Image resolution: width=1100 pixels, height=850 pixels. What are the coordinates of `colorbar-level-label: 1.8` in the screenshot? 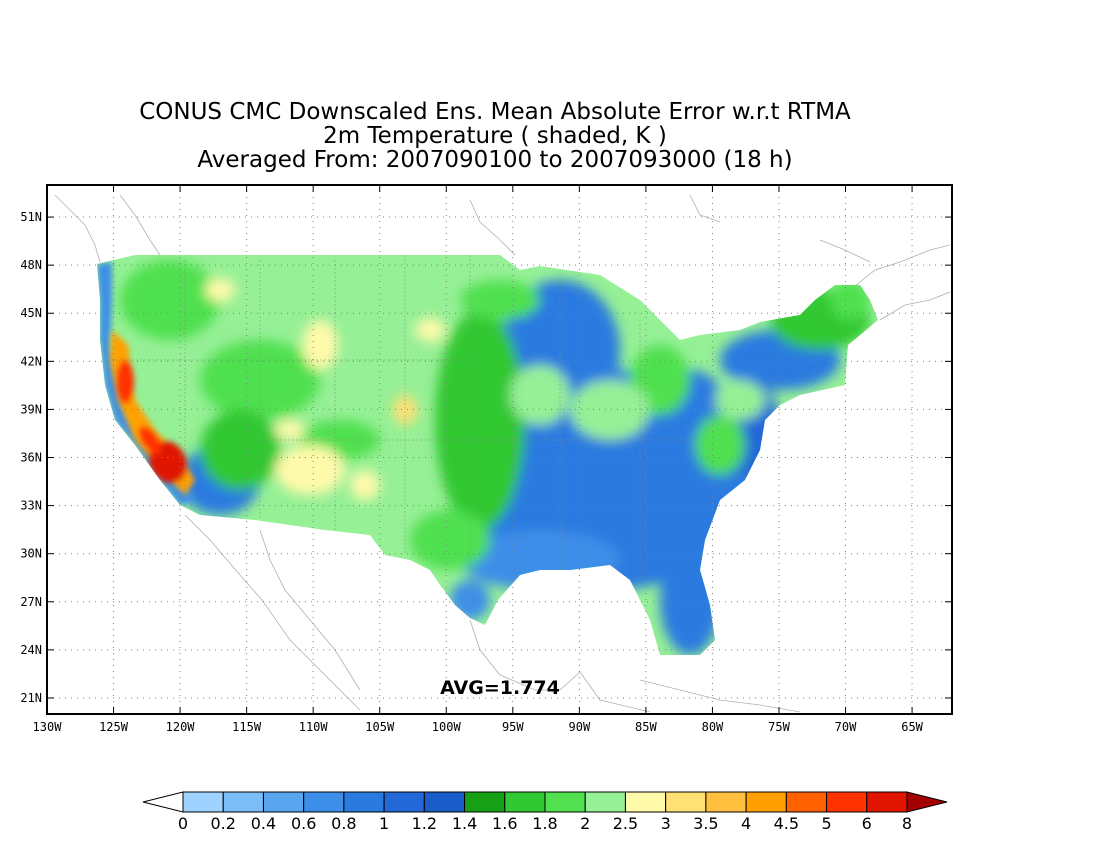 It's located at (544, 823).